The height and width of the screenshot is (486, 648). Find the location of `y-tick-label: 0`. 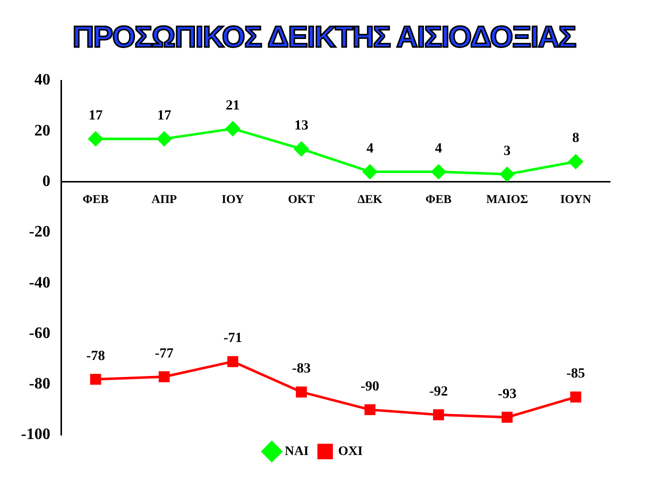

y-tick-label: 0 is located at coordinates (46, 181).